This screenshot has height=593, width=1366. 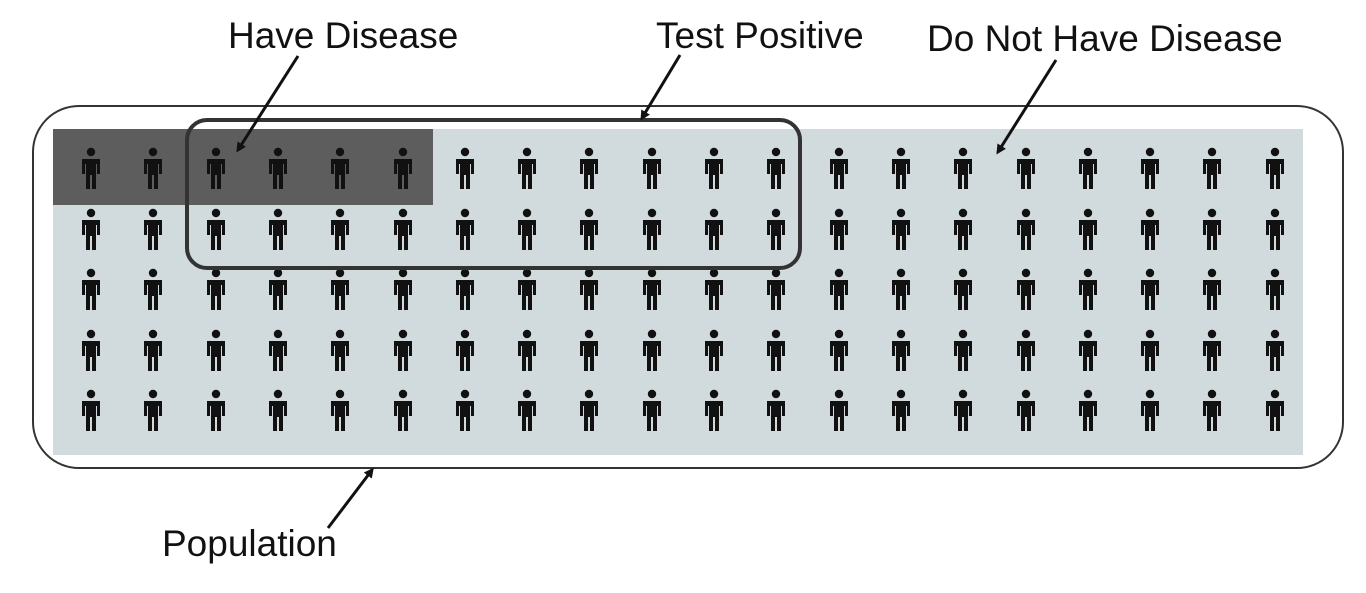 What do you see at coordinates (350, 498) in the screenshot?
I see `arrow-icon-population` at bounding box center [350, 498].